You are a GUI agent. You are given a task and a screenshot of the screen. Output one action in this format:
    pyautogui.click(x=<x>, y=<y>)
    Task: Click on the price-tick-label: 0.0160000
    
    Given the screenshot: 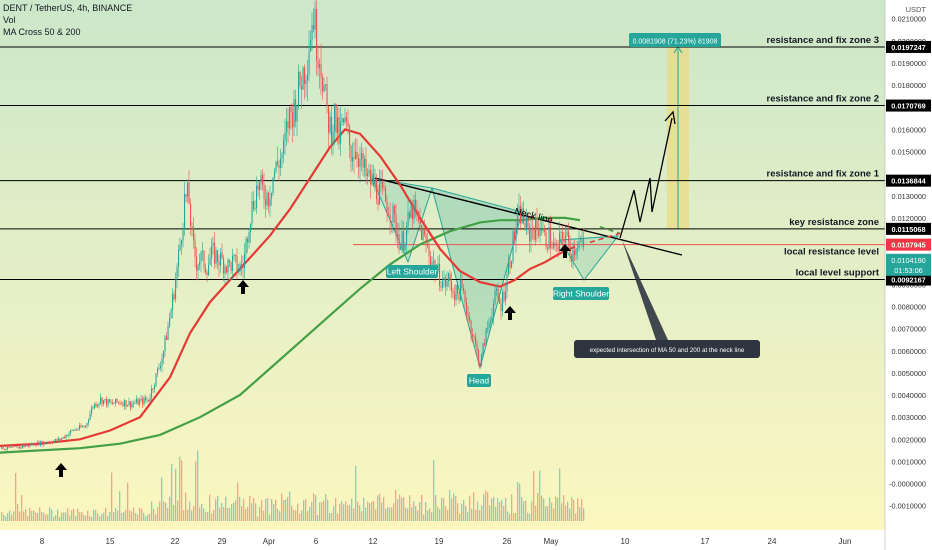 What is the action you would take?
    pyautogui.click(x=909, y=129)
    